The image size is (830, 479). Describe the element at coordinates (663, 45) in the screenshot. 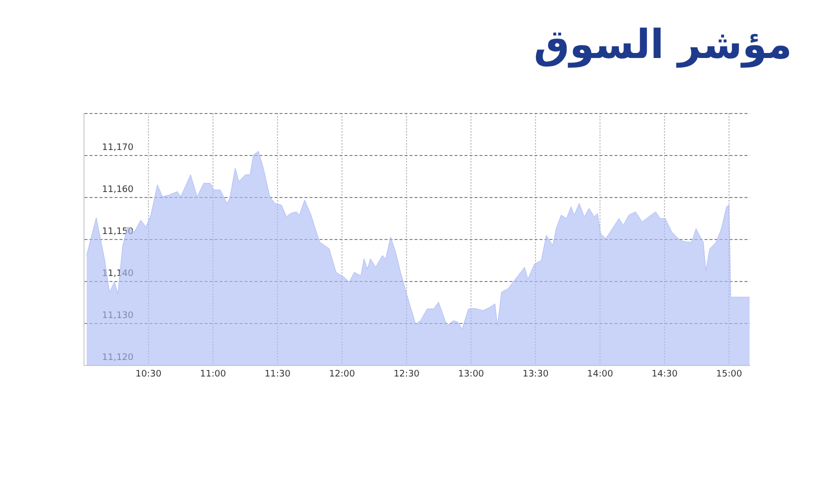

I see `chart-title: مؤشر السوق` at that location.